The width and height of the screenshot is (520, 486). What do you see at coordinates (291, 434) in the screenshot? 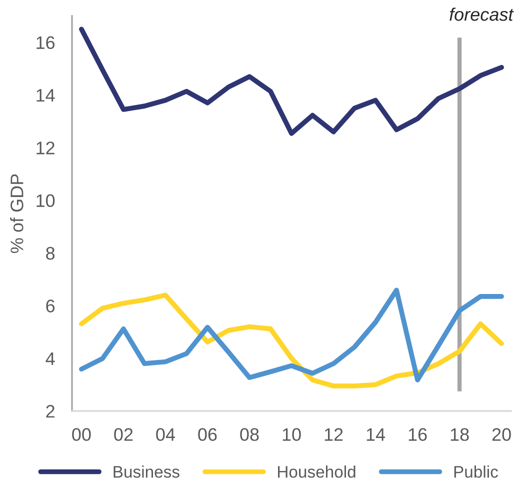
I see `x-tick-label: 10` at bounding box center [291, 434].